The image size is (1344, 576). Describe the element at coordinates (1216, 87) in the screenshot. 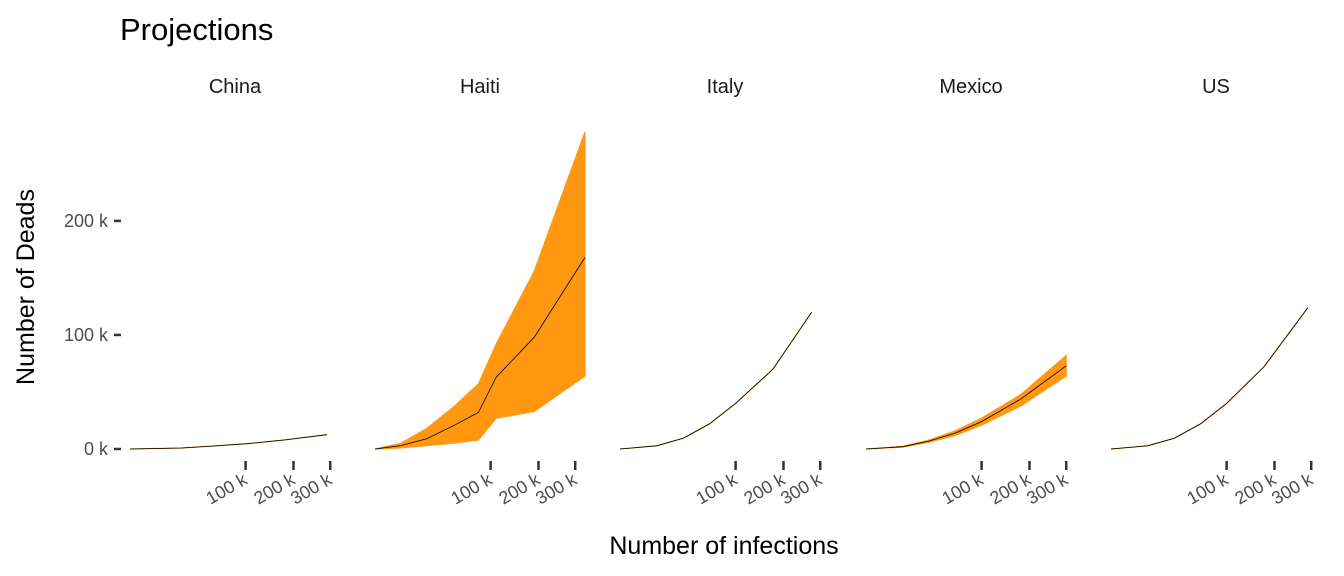

I see `panel-strip-label: US` at that location.